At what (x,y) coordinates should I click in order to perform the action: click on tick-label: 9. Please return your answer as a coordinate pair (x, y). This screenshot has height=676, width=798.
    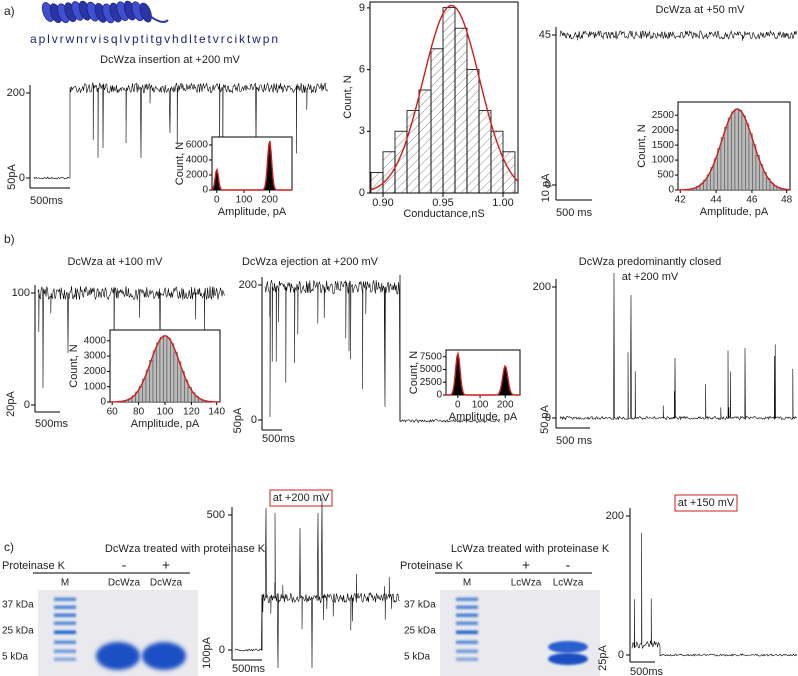
    Looking at the image, I should click on (362, 8).